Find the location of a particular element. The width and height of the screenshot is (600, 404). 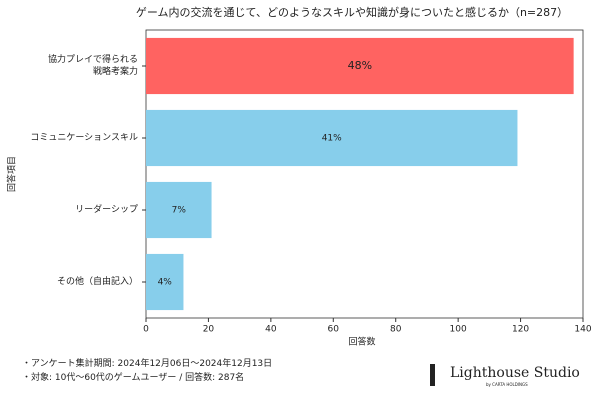

y-tick-label: リーダーシップ is located at coordinates (106, 210).